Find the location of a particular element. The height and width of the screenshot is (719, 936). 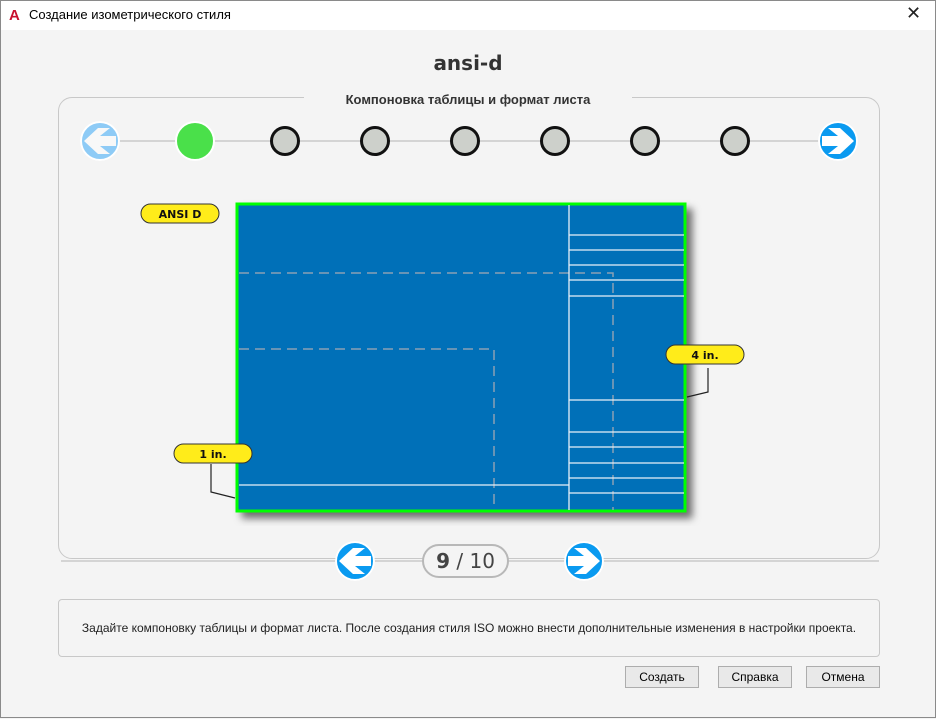

help-button: Справка is located at coordinates (755, 677).